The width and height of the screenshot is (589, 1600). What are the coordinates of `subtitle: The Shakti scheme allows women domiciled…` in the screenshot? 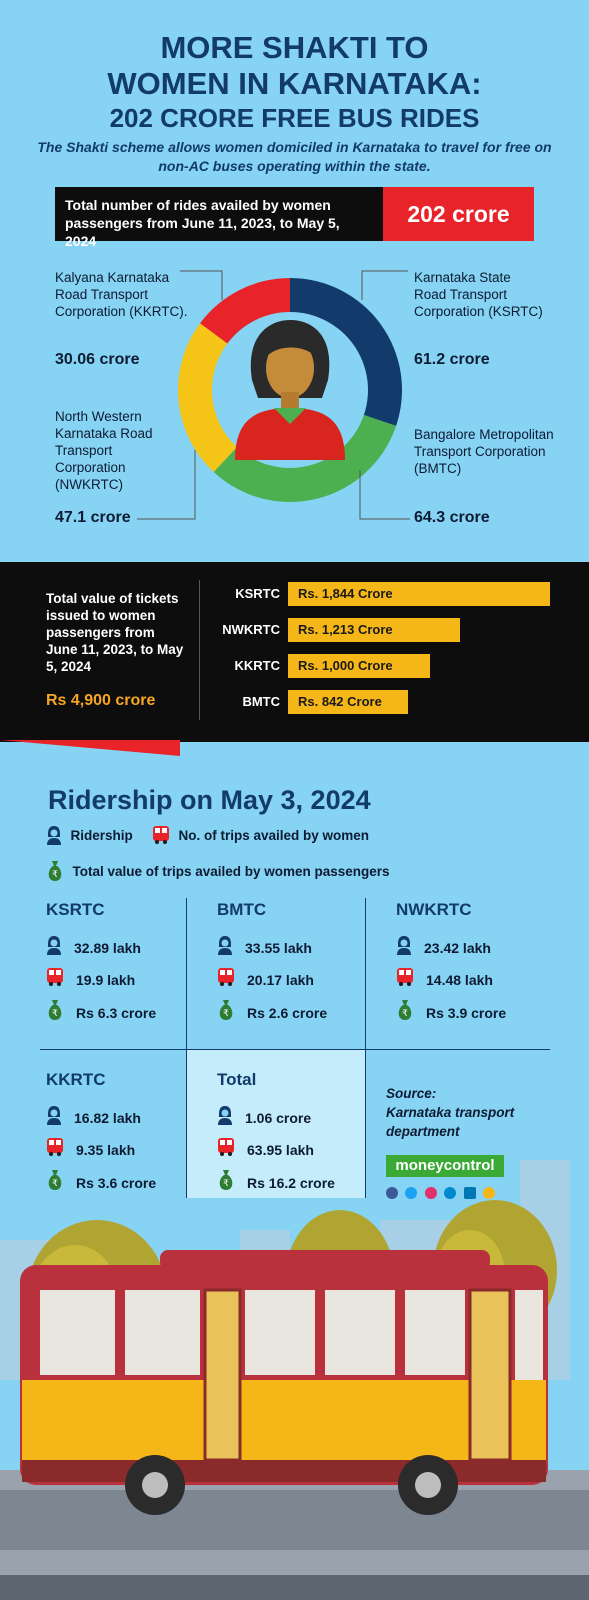 It's located at (294, 156).